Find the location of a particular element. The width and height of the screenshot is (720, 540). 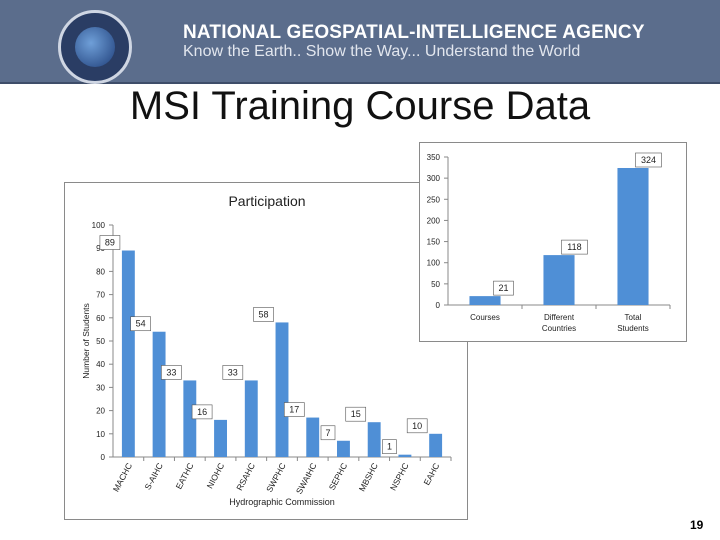

y-tick-label: 80 is located at coordinates (100, 271).